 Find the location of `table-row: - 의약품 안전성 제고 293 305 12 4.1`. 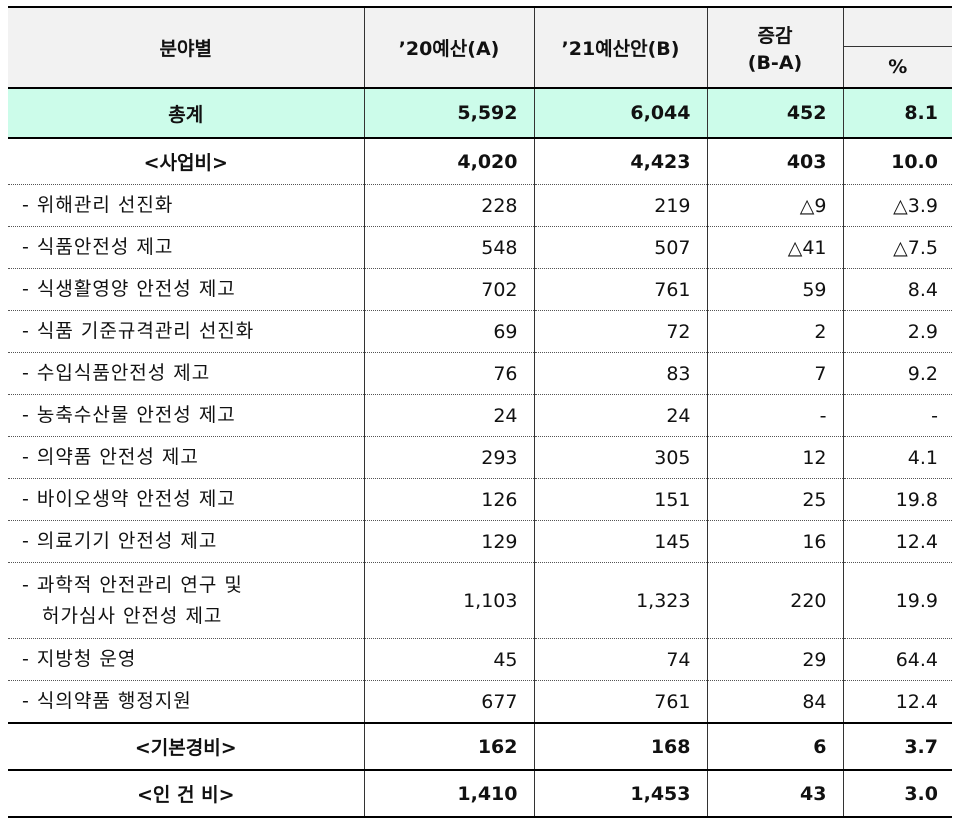

table-row: - 의약품 안전성 제고 293 305 12 4.1 is located at coordinates (480, 457).